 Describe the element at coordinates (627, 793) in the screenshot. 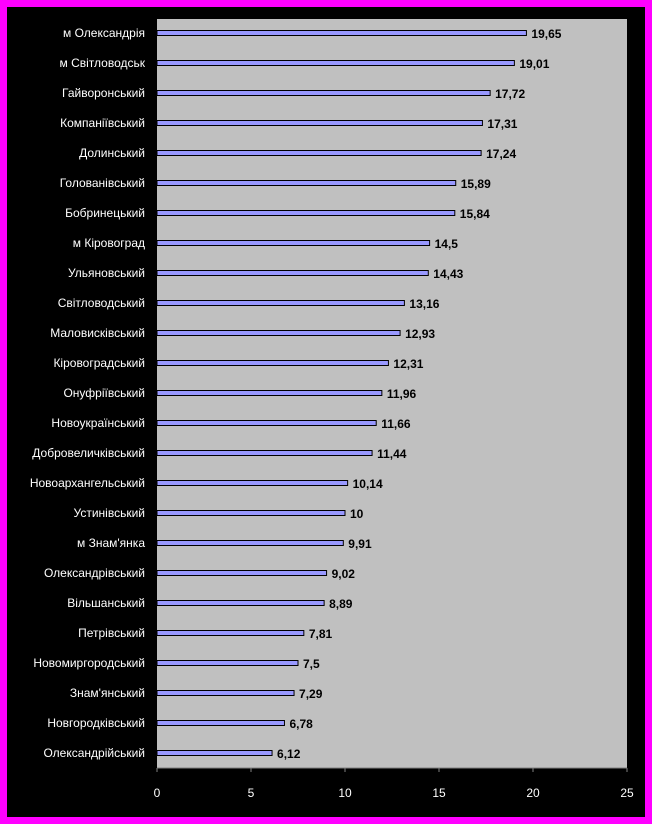

I see `x-tick-label: 25` at that location.